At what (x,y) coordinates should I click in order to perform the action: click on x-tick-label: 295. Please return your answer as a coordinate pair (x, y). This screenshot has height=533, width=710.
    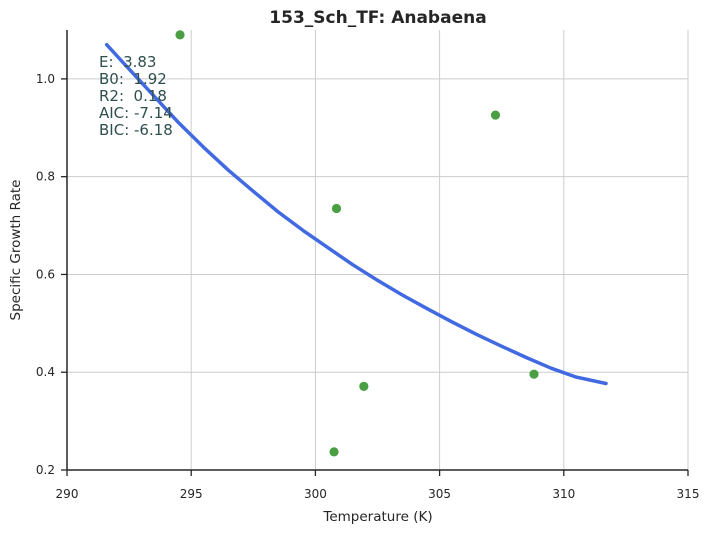
    Looking at the image, I should click on (191, 494).